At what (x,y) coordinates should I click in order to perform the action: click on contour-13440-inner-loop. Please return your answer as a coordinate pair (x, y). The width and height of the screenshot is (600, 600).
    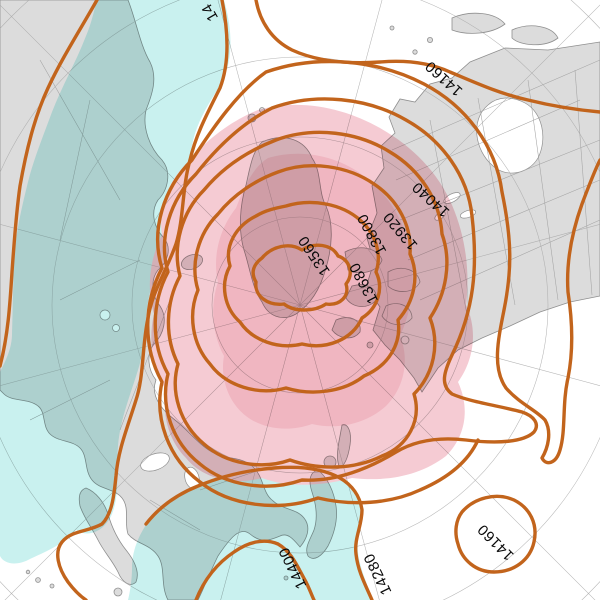
    Looking at the image, I should click on (301, 277).